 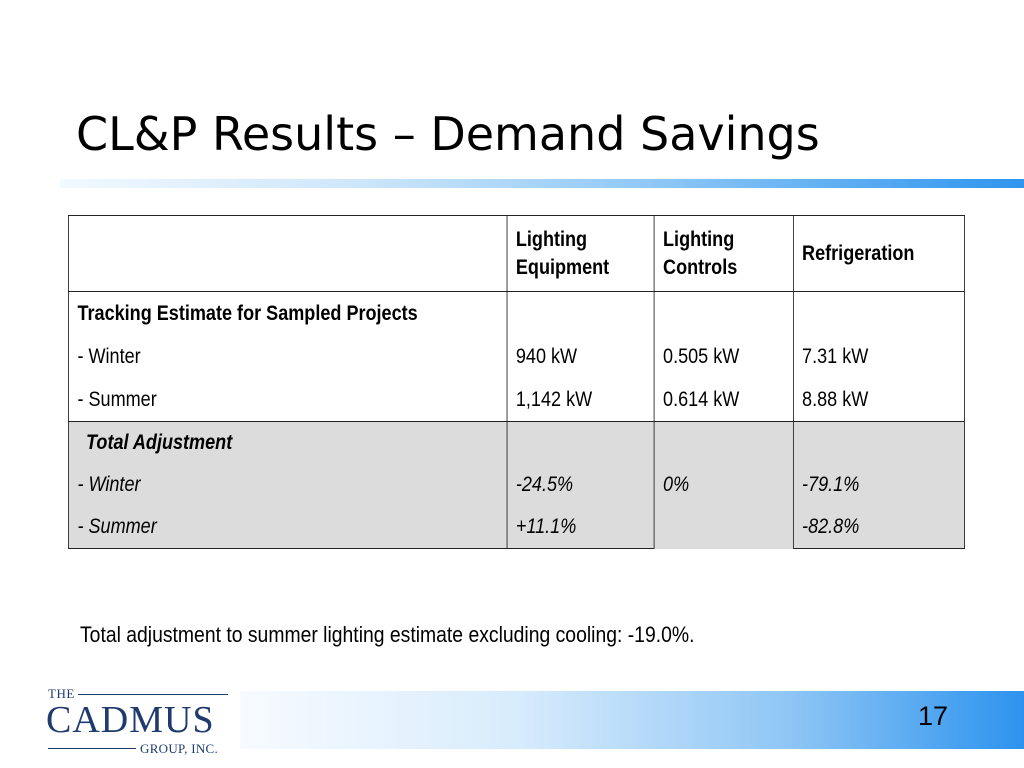 I want to click on logo-group-text: GROUP, INC., so click(x=179, y=748).